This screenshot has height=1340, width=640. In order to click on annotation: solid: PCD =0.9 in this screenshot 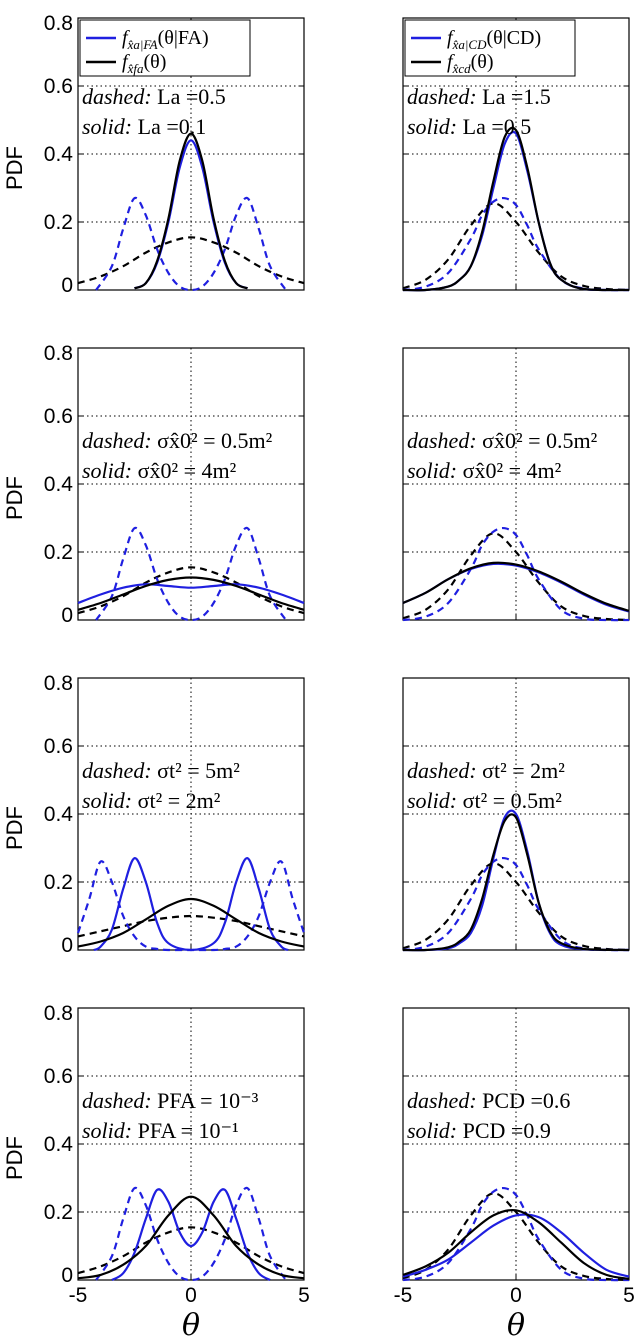, I will do `click(479, 1130)`.